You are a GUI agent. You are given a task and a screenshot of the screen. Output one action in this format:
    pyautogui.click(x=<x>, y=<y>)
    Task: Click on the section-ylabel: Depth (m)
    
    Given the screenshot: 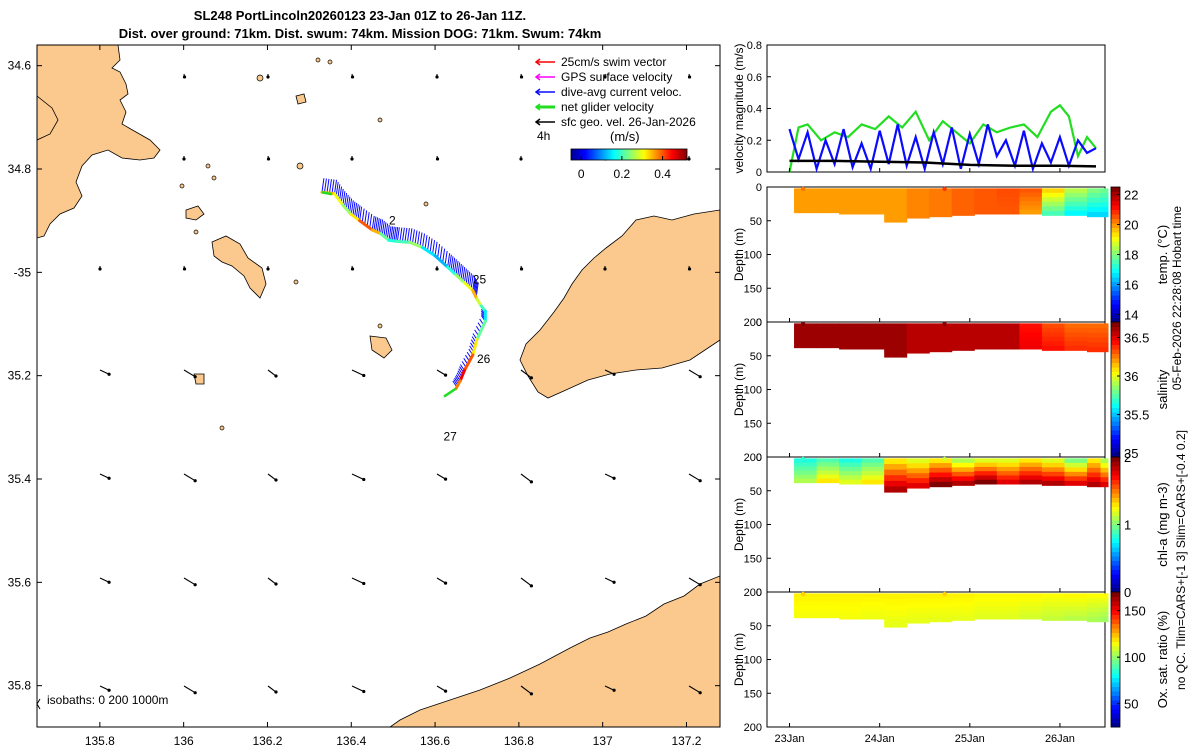 What is the action you would take?
    pyautogui.click(x=739, y=524)
    